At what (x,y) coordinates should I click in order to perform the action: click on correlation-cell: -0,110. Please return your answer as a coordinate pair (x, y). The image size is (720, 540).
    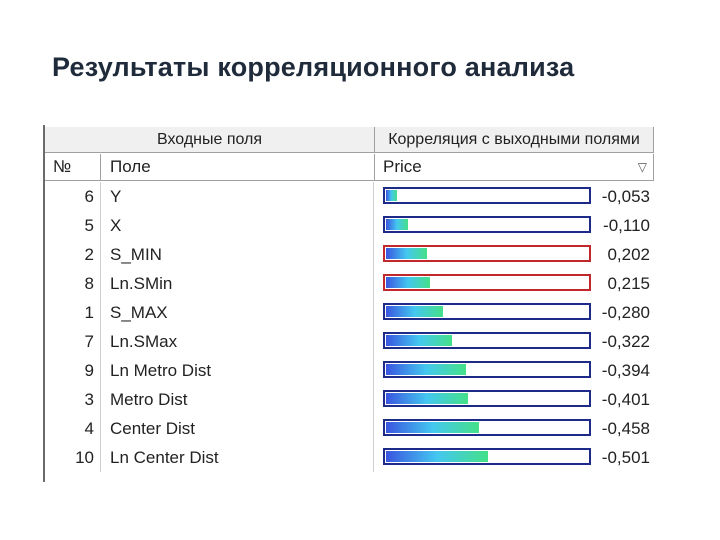
    Looking at the image, I should click on (514, 225).